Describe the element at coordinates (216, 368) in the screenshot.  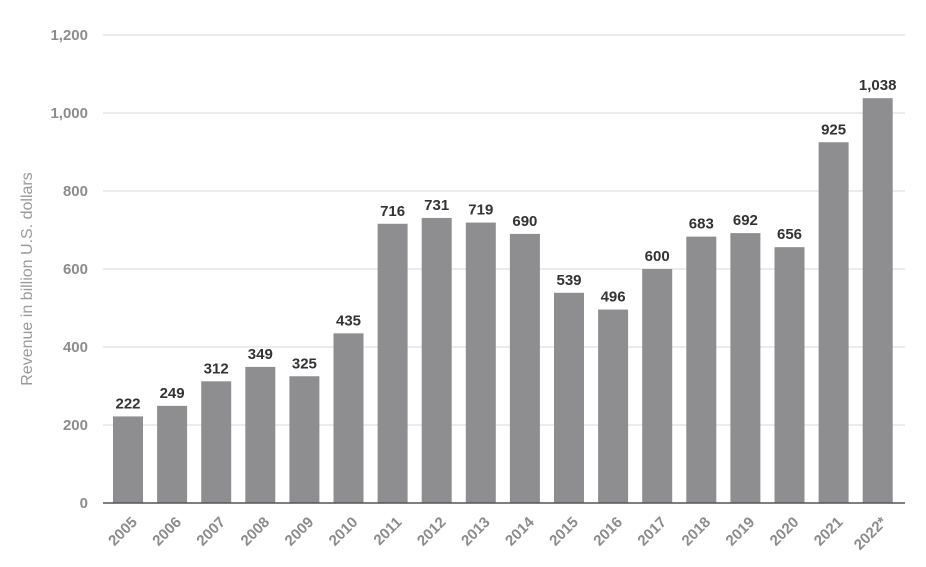
I see `data-label: 312` at that location.